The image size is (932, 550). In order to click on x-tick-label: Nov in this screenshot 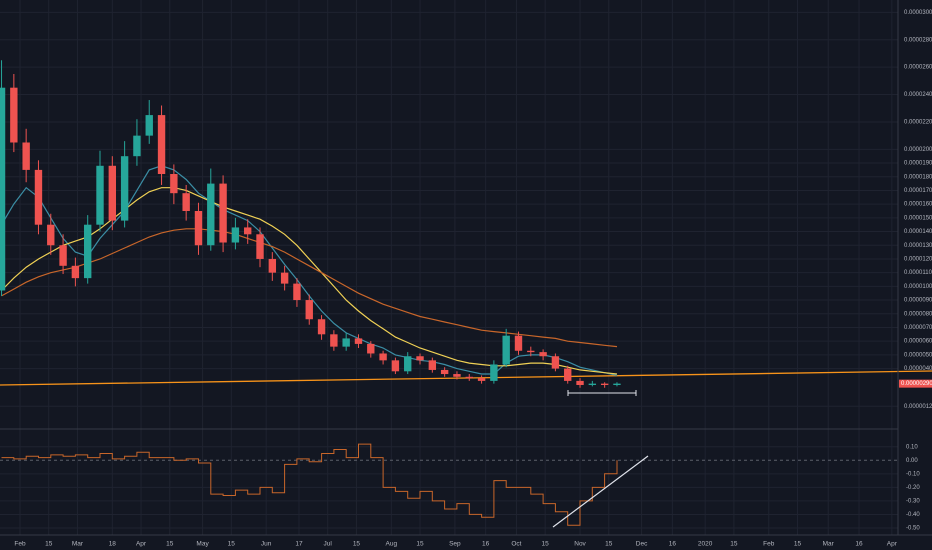, I will do `click(580, 544)`.